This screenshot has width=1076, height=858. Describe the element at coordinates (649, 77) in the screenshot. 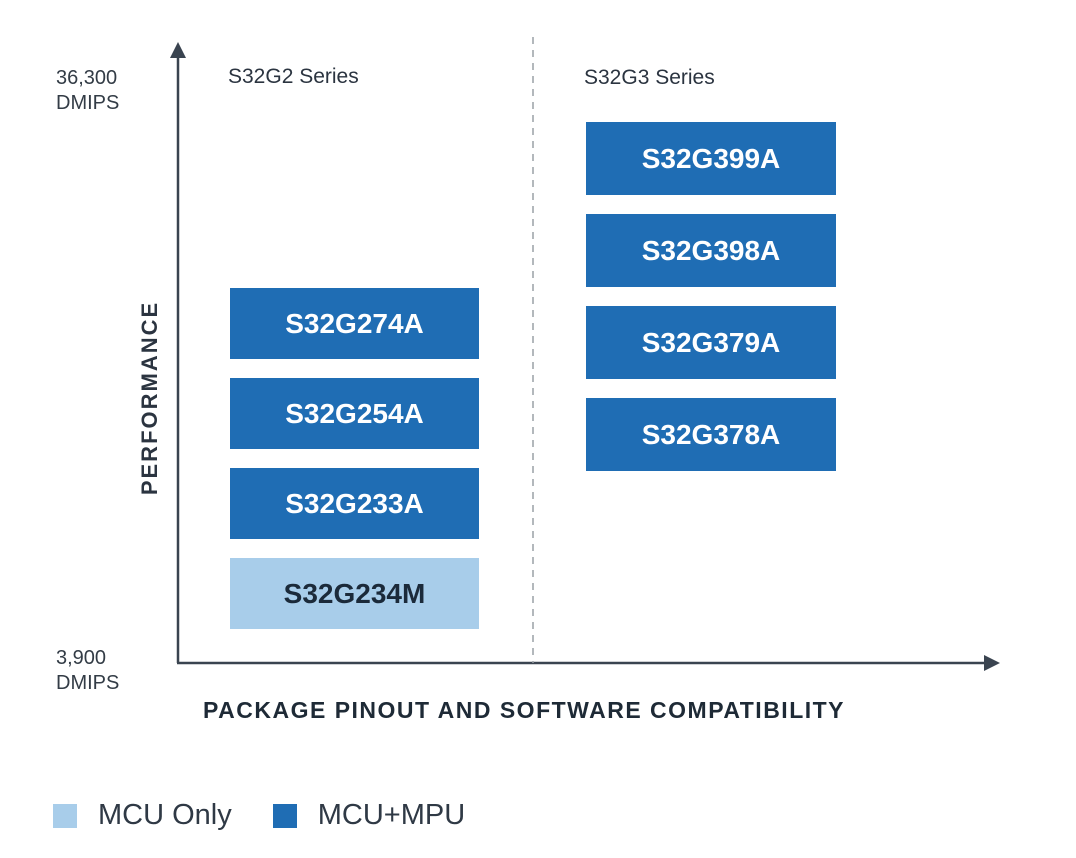

I see `series-title-s32g3: S32G3 Series` at that location.